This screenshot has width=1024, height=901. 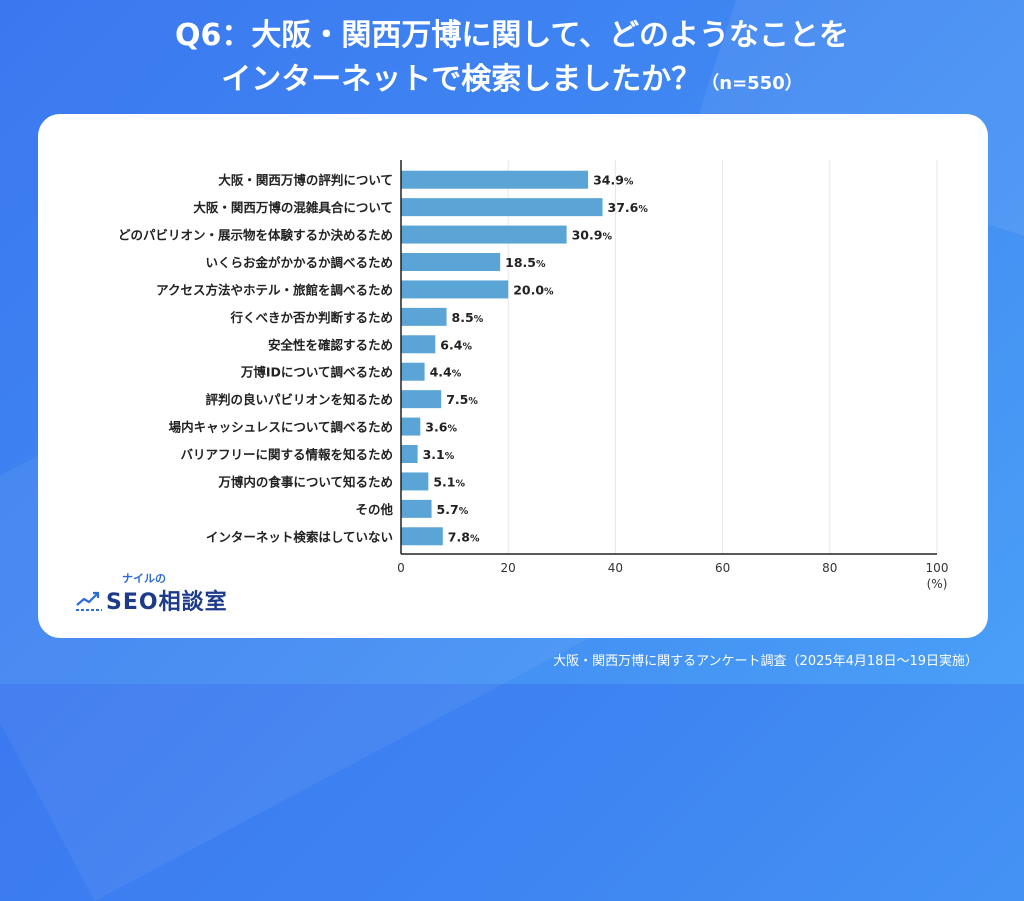 What do you see at coordinates (461, 79) in the screenshot?
I see `title-line-2-text: インターネットで検索しましたか？` at bounding box center [461, 79].